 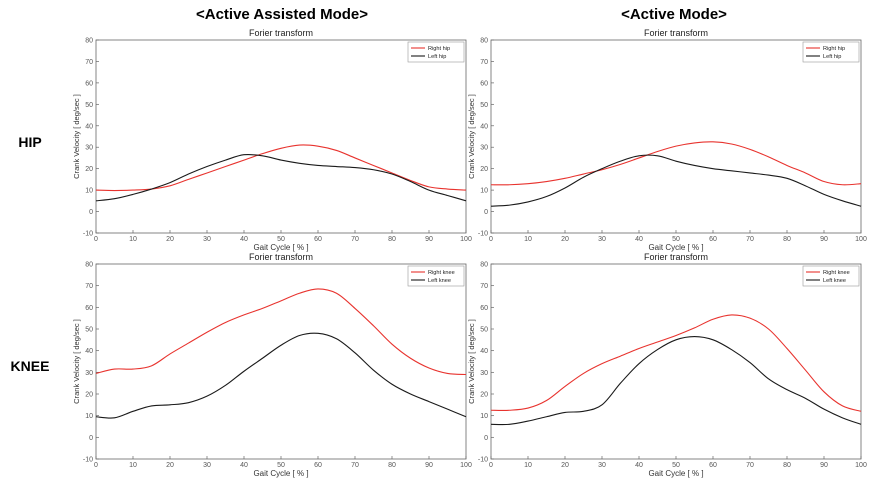 I want to click on column-title-active: <Active Mode>, so click(x=674, y=14).